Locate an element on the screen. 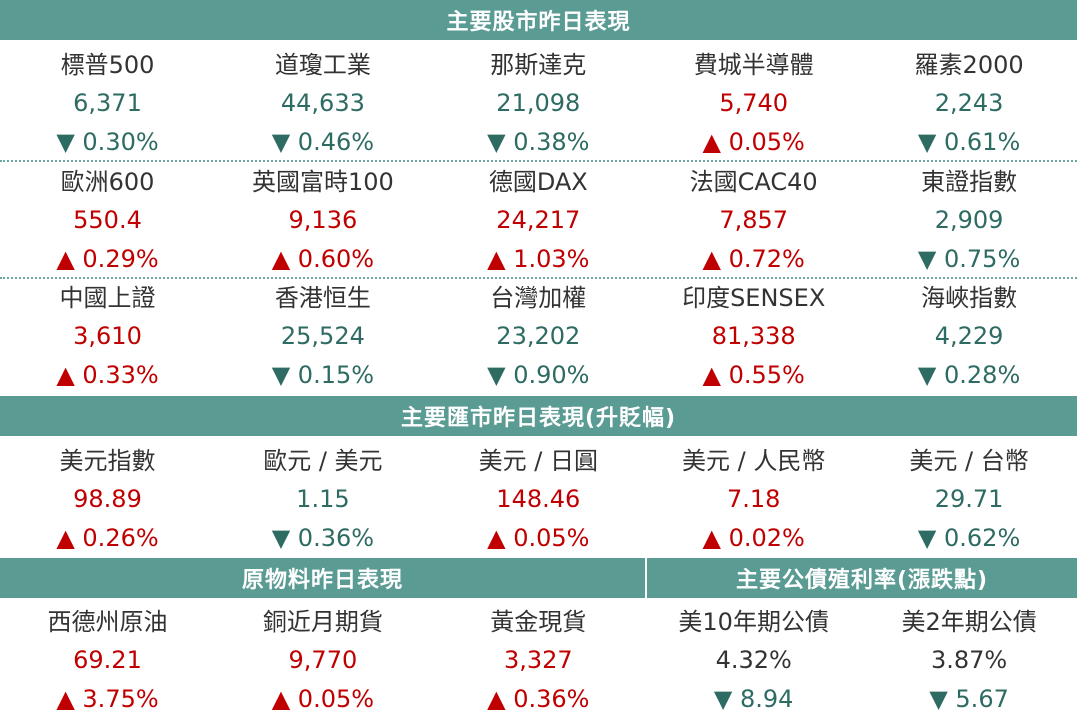 The height and width of the screenshot is (719, 1077). stock-cell: 印度SENSEX 81,338 ▲ 0.55% is located at coordinates (753, 337).